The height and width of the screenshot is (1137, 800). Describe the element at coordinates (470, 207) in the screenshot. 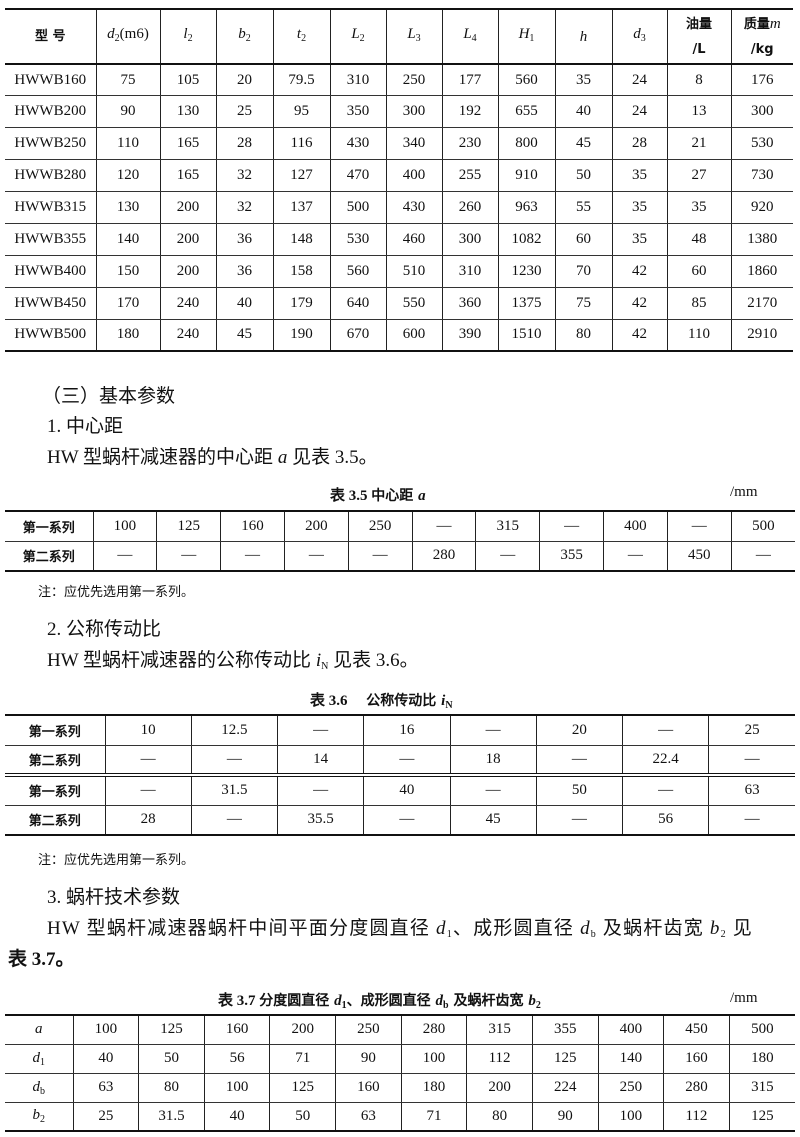

I see `table-cell: 260` at that location.